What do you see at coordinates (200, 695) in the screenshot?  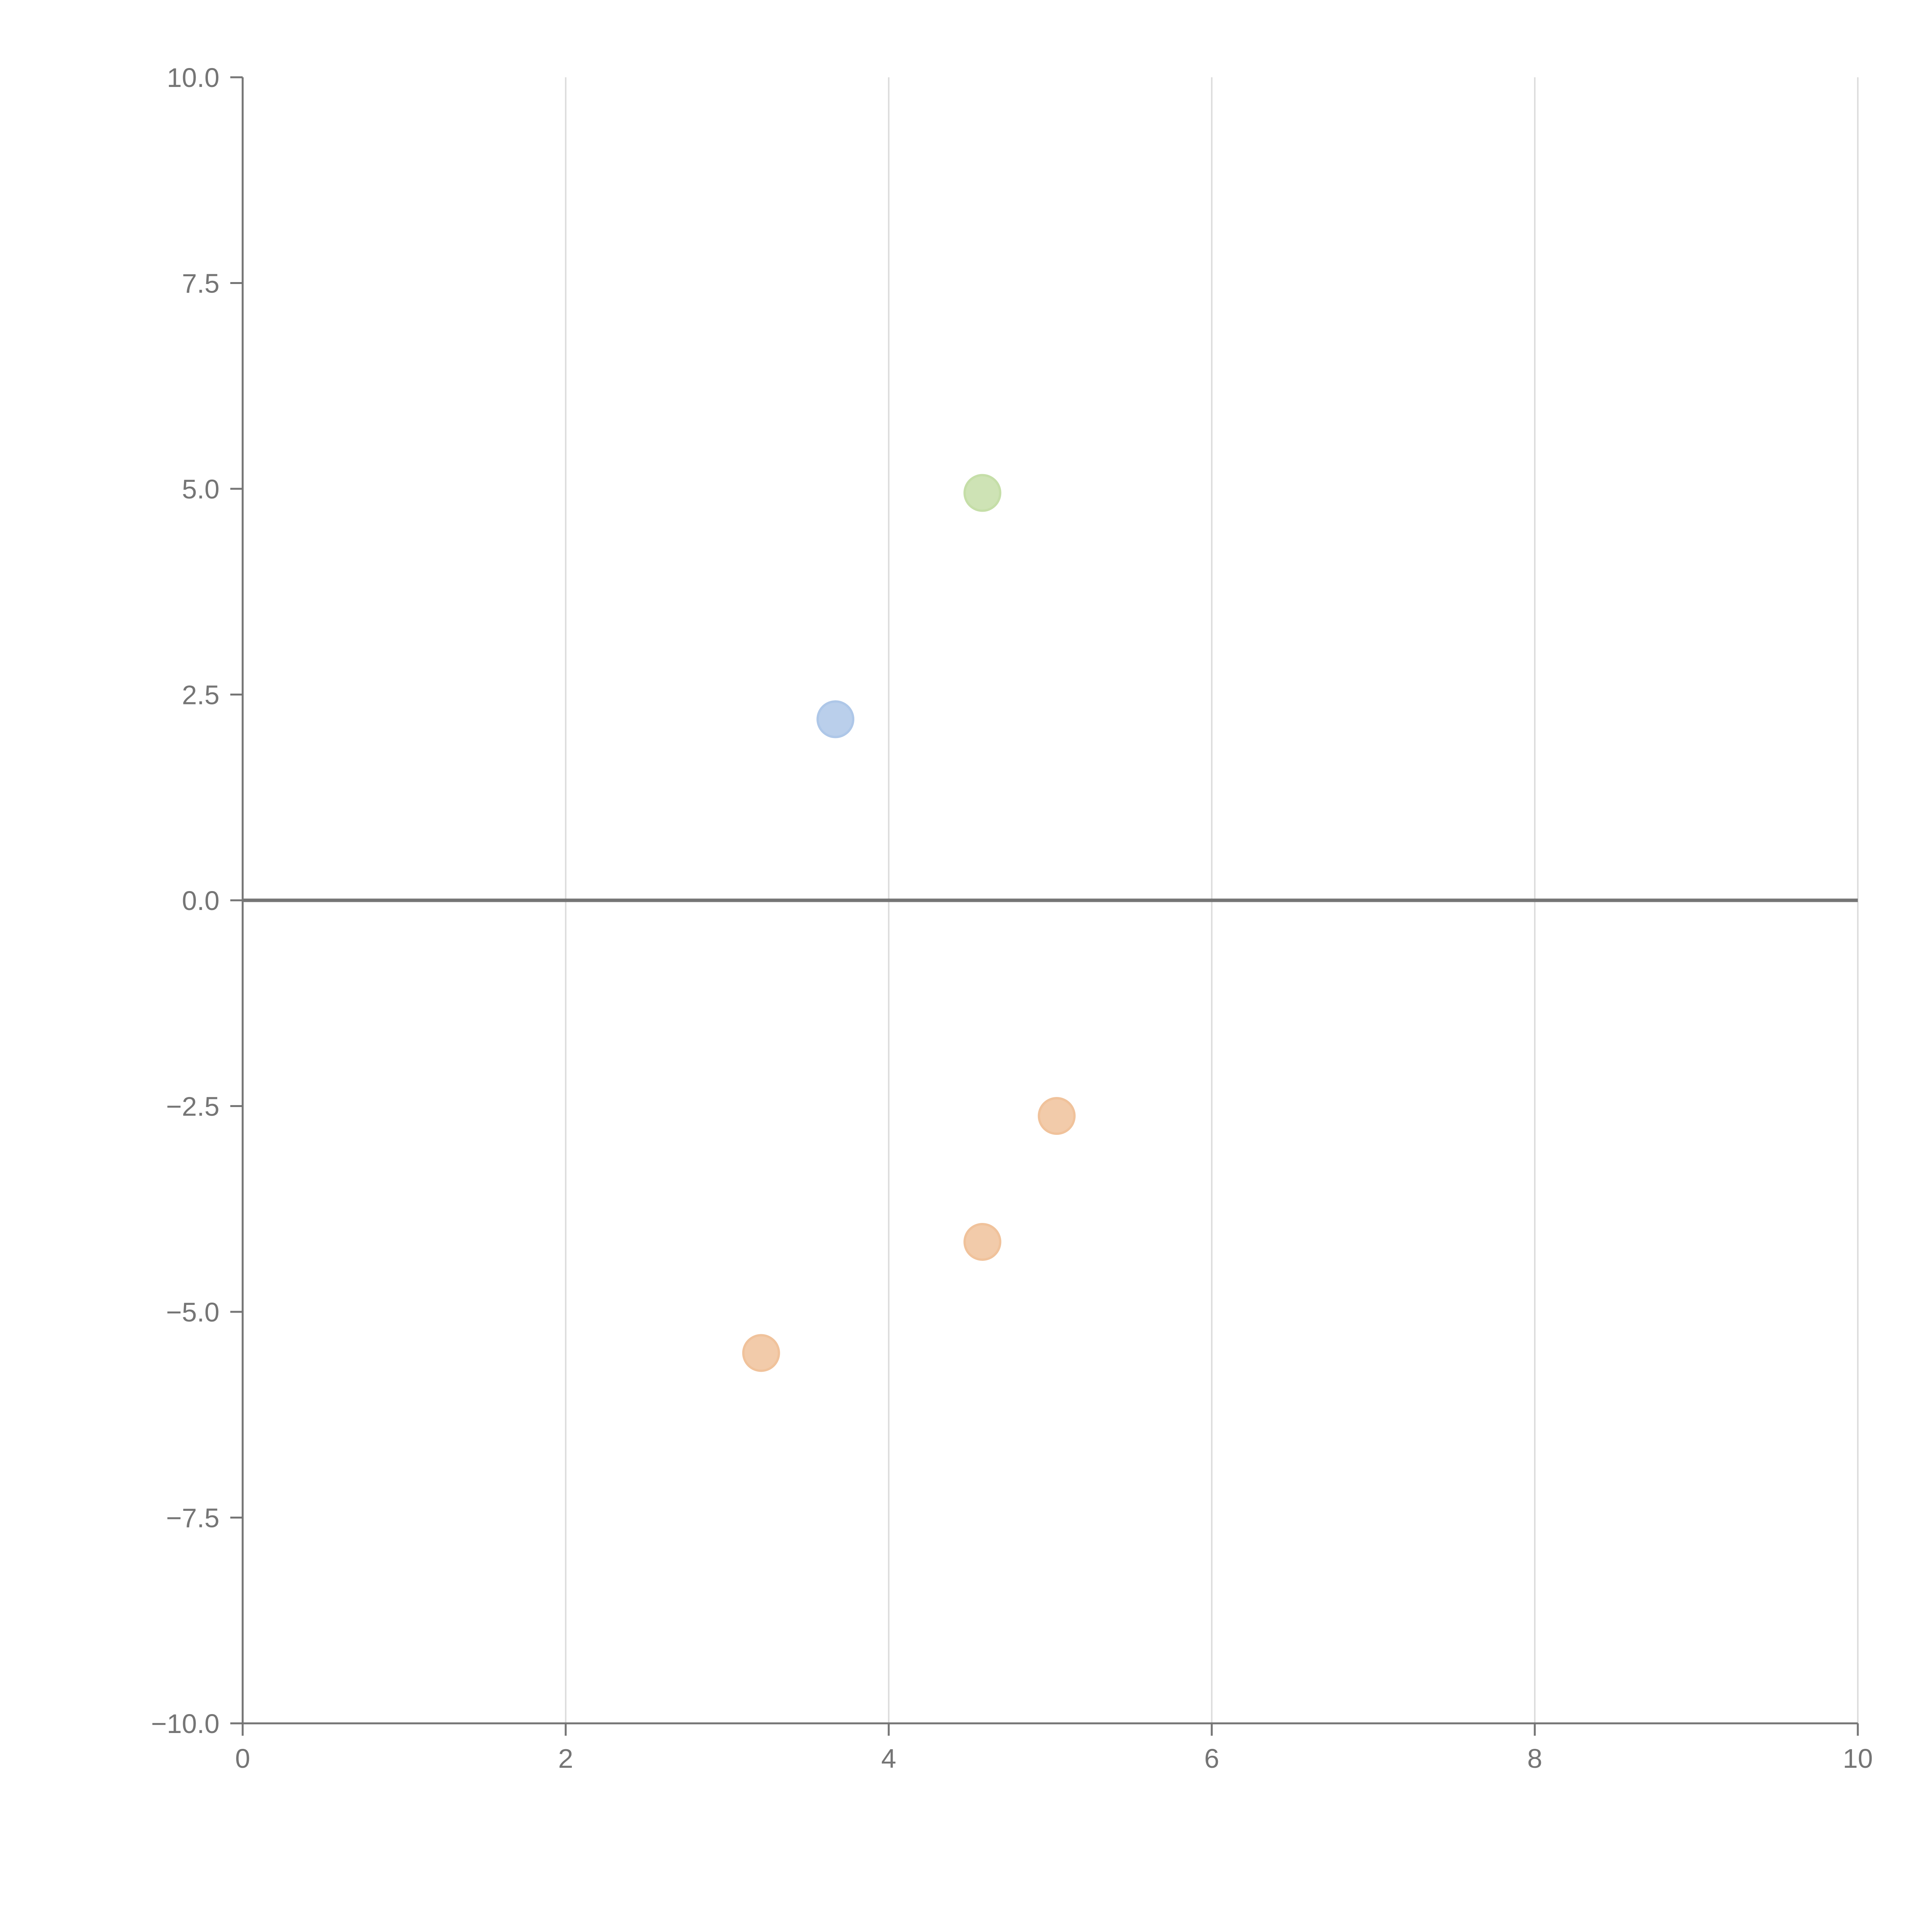 I see `y-tick-label-5: 2.5` at bounding box center [200, 695].